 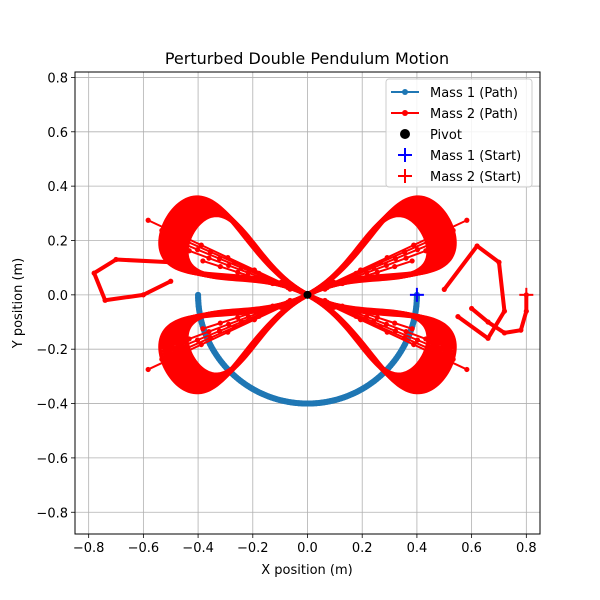 What do you see at coordinates (526, 294) in the screenshot?
I see `mass2-start-marker` at bounding box center [526, 294].